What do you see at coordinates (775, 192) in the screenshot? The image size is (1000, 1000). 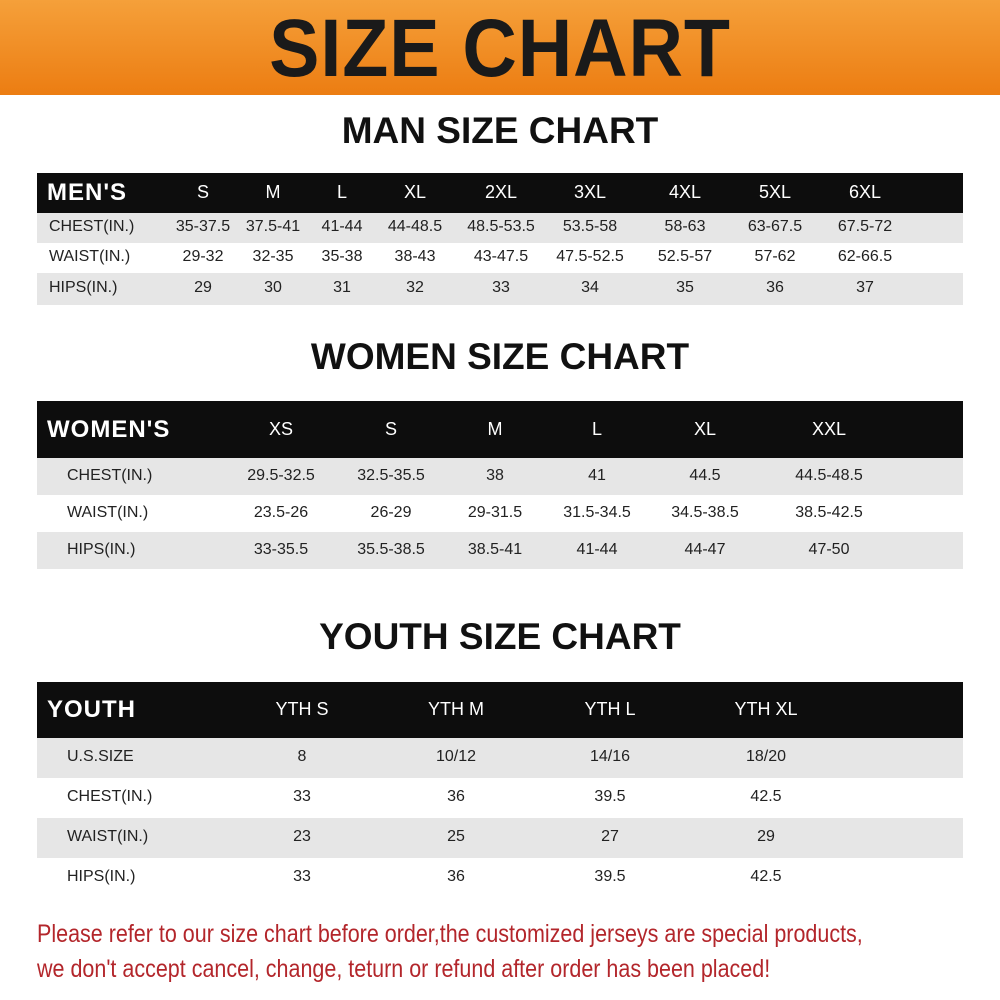 I see `men-size-header: 5XL` at bounding box center [775, 192].